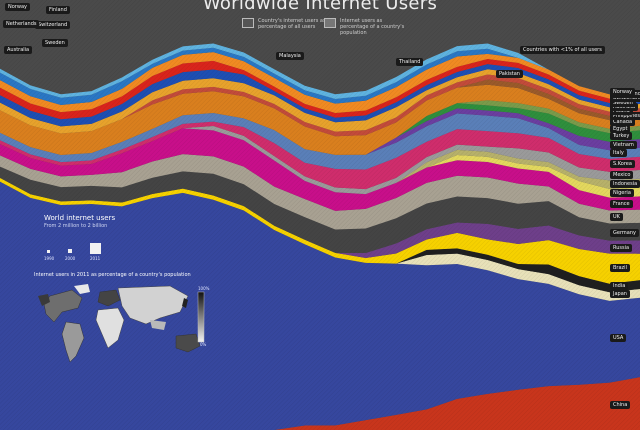  What do you see at coordinates (21, 24) in the screenshot?
I see `label-netherlands: Netherlands` at bounding box center [21, 24].